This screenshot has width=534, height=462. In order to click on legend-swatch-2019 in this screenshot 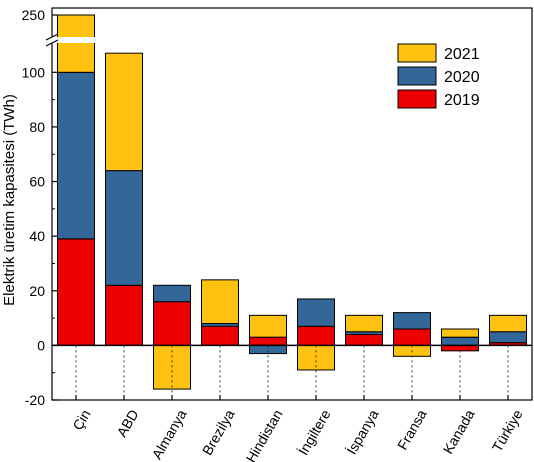, I will do `click(417, 99)`.